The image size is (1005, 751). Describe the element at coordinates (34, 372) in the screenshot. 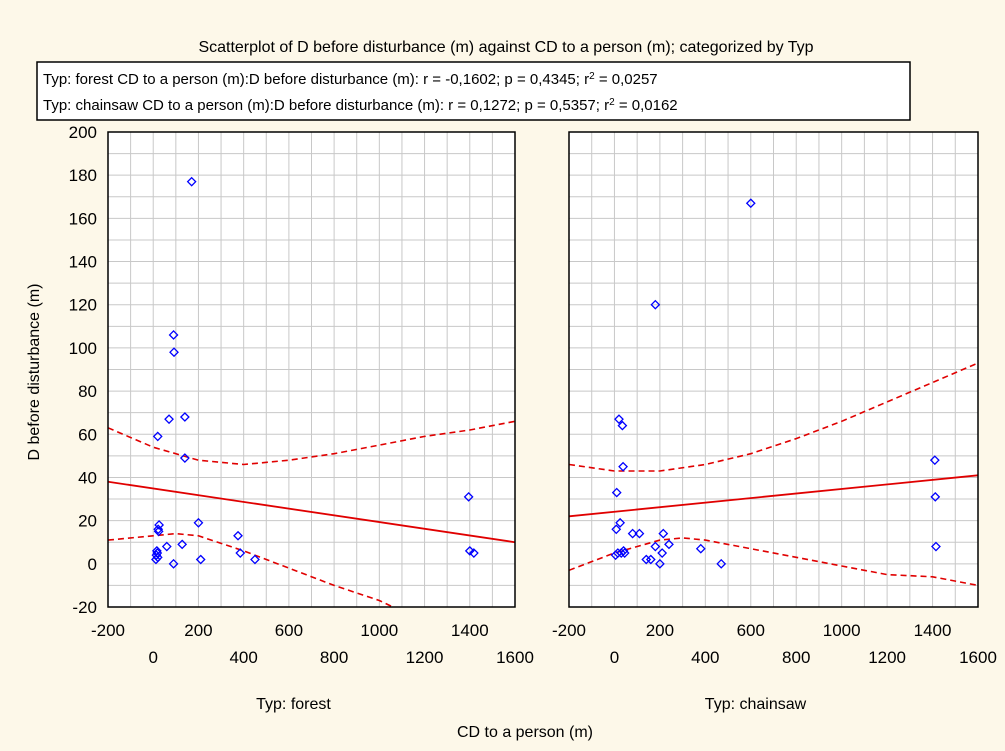

I see `y-axis-label: D before disturbance (m)` at that location.